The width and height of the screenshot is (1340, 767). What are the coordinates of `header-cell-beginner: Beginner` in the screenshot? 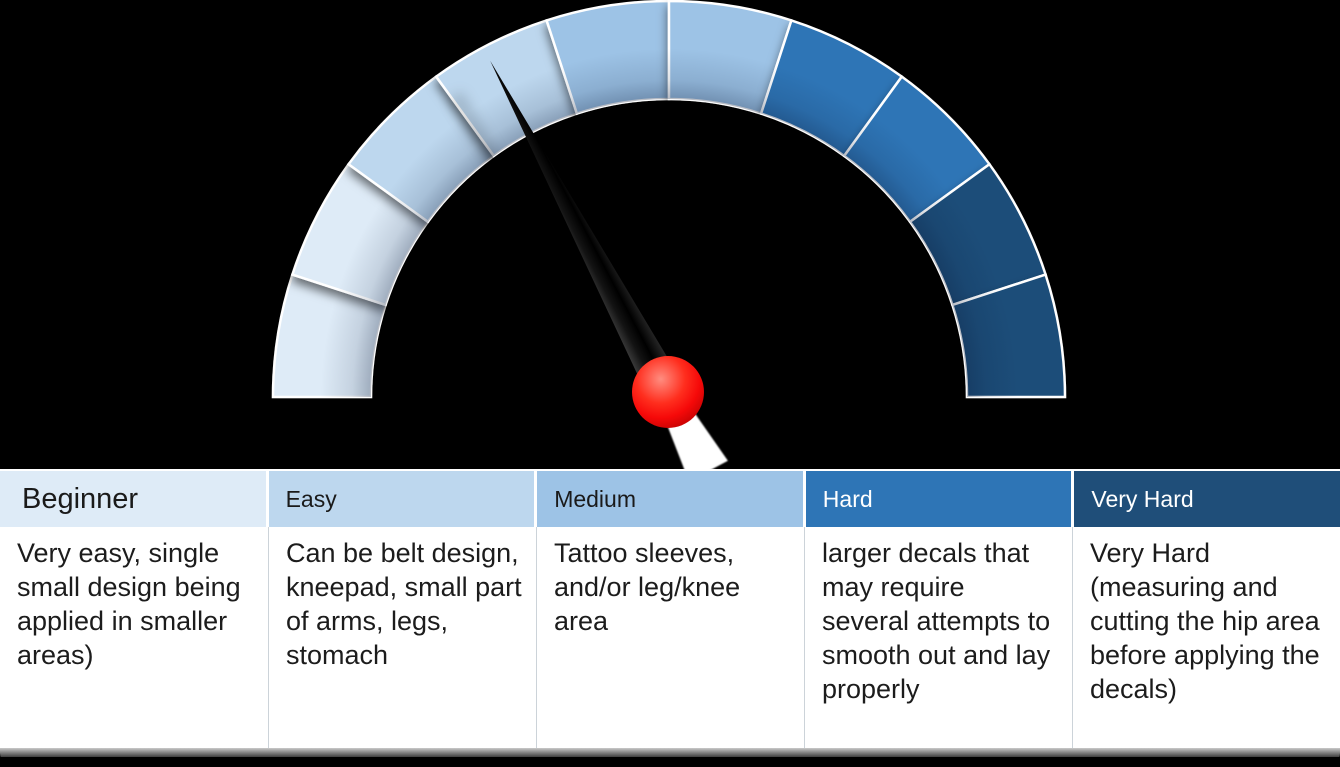 It's located at (133, 499).